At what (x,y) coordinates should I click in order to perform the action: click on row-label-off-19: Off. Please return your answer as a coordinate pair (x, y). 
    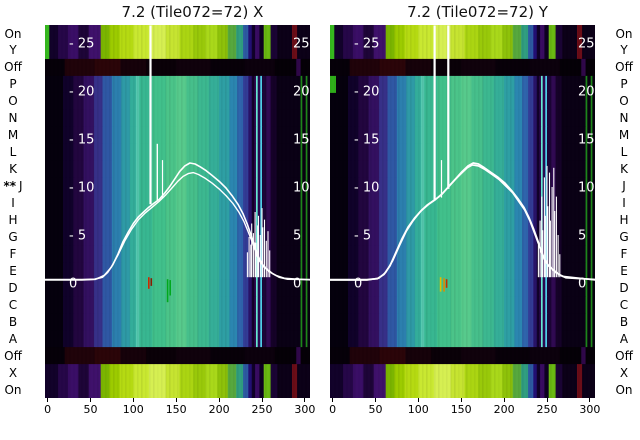
    Looking at the image, I should click on (13, 356).